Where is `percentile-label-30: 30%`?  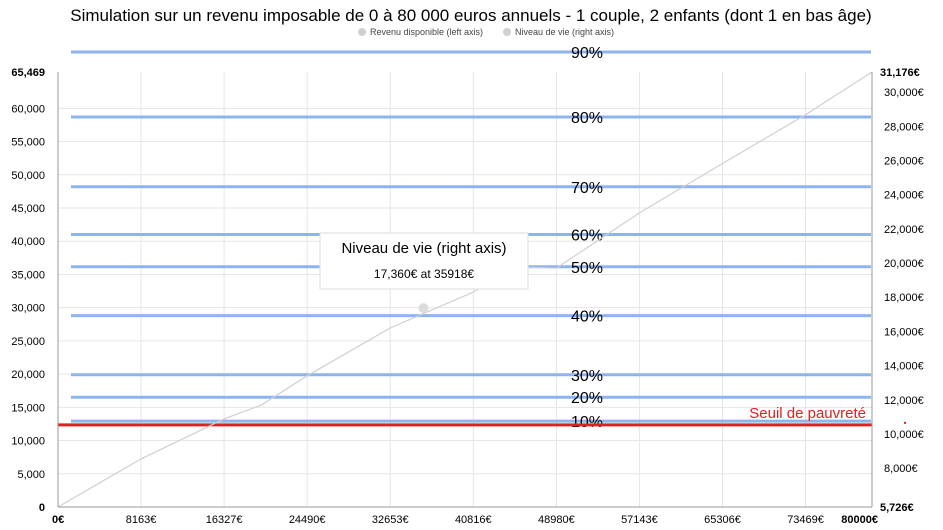
percentile-label-30: 30% is located at coordinates (587, 376).